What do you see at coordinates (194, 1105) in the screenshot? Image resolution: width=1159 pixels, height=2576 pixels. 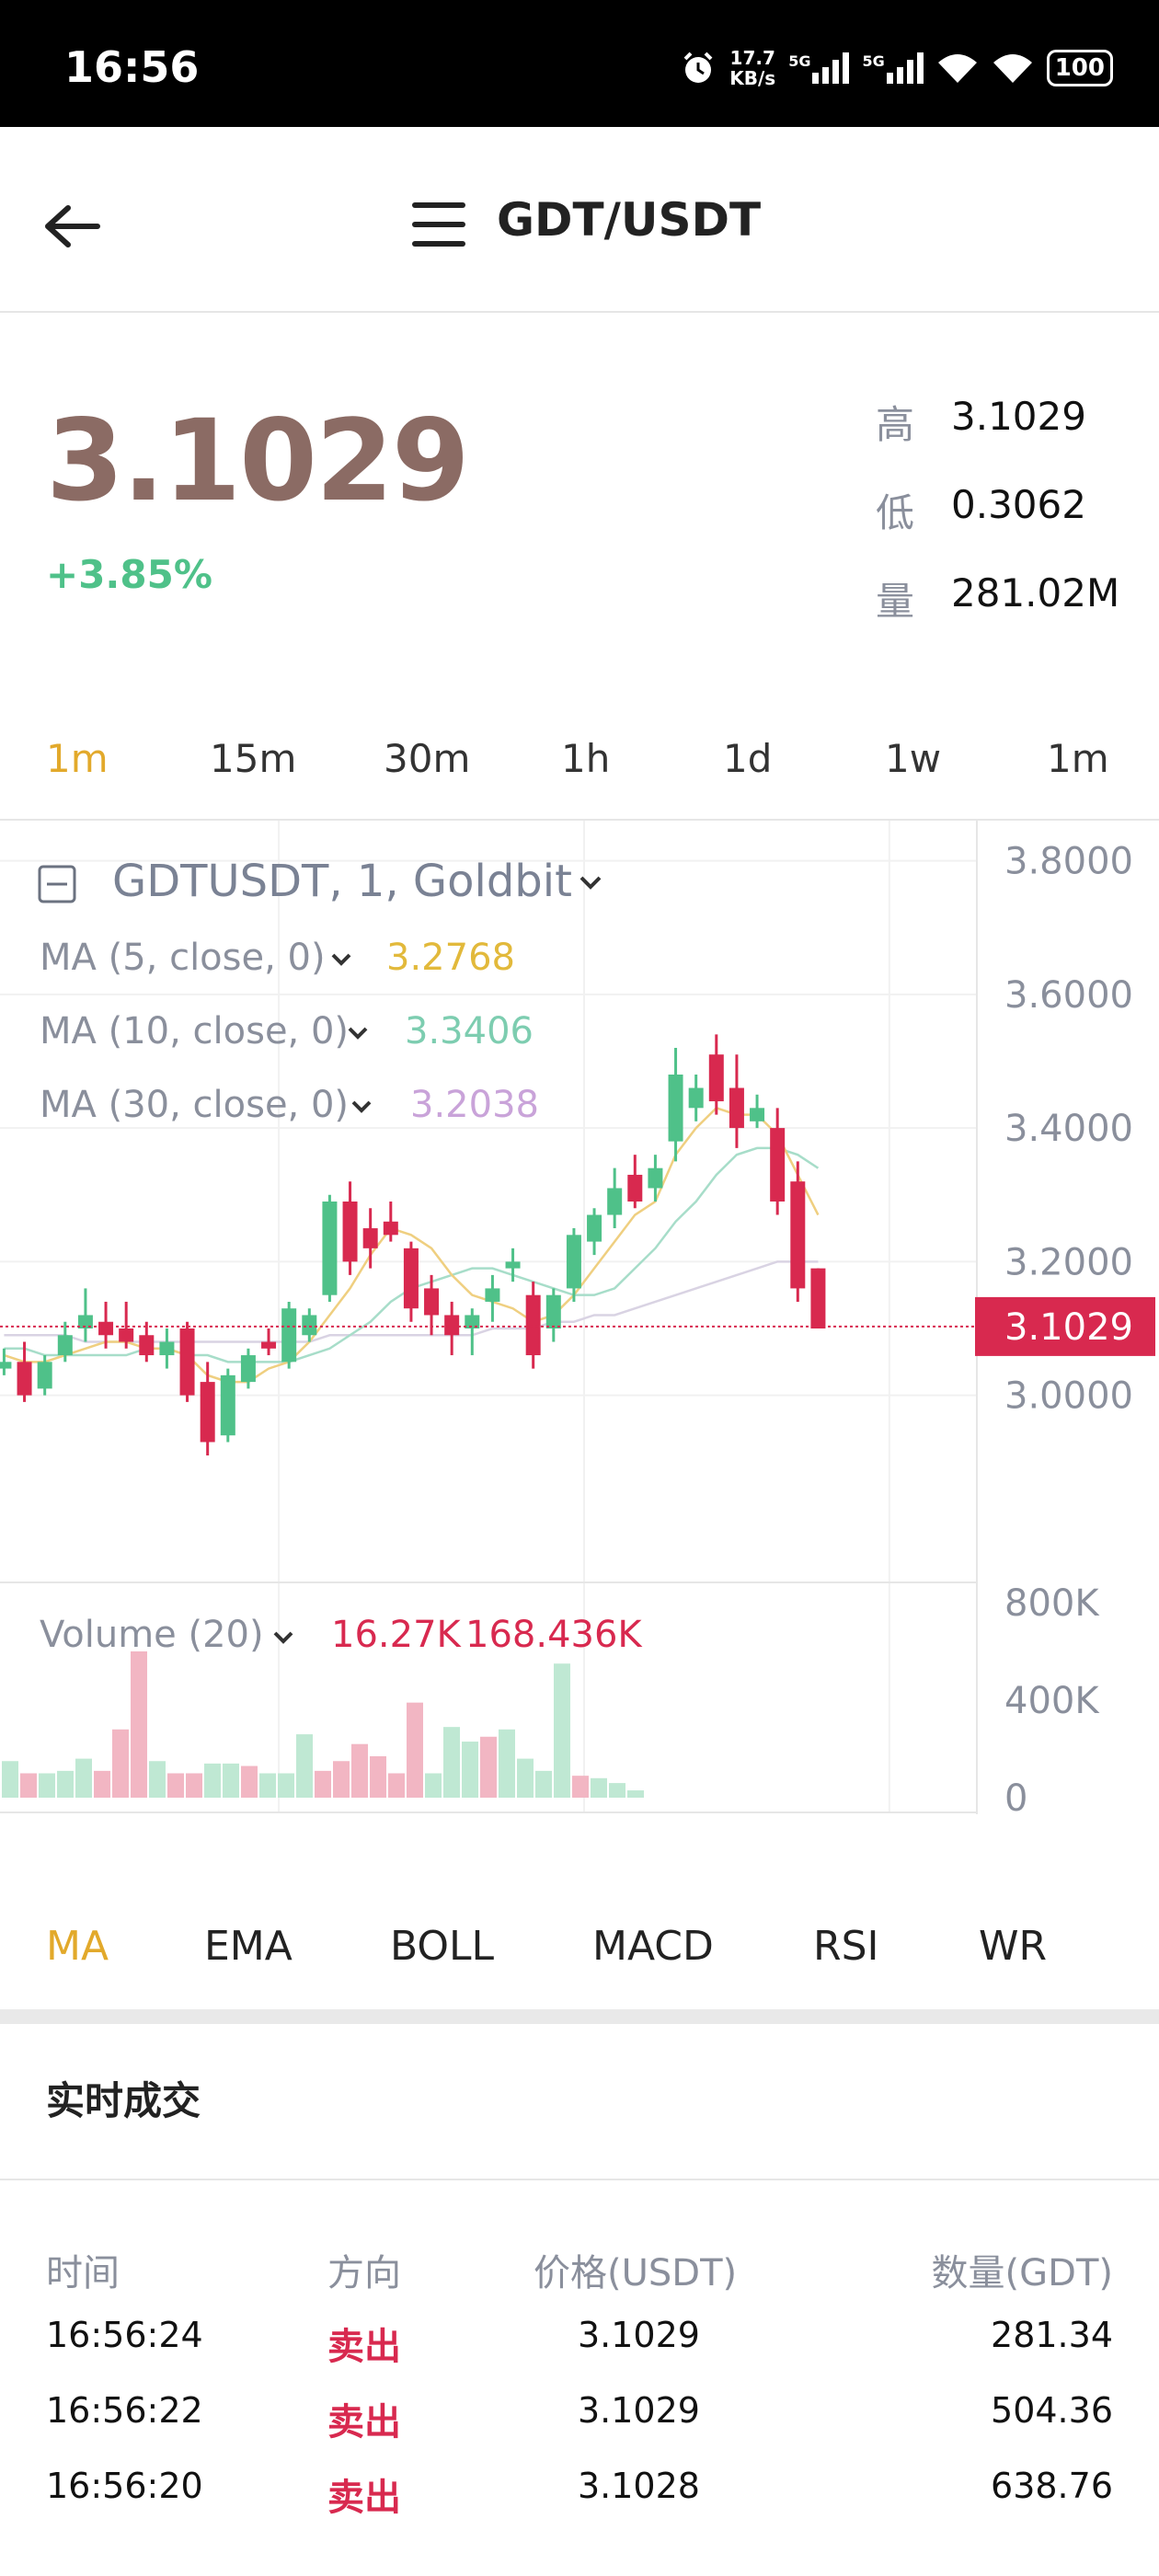 I see `ma30-label: MA (30, close, 0)` at bounding box center [194, 1105].